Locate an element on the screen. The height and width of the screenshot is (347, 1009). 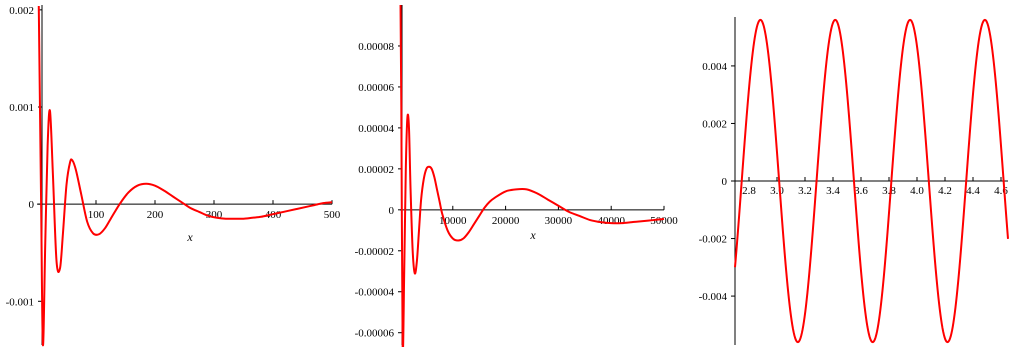
x-tick-label: 20000 is located at coordinates (506, 221).